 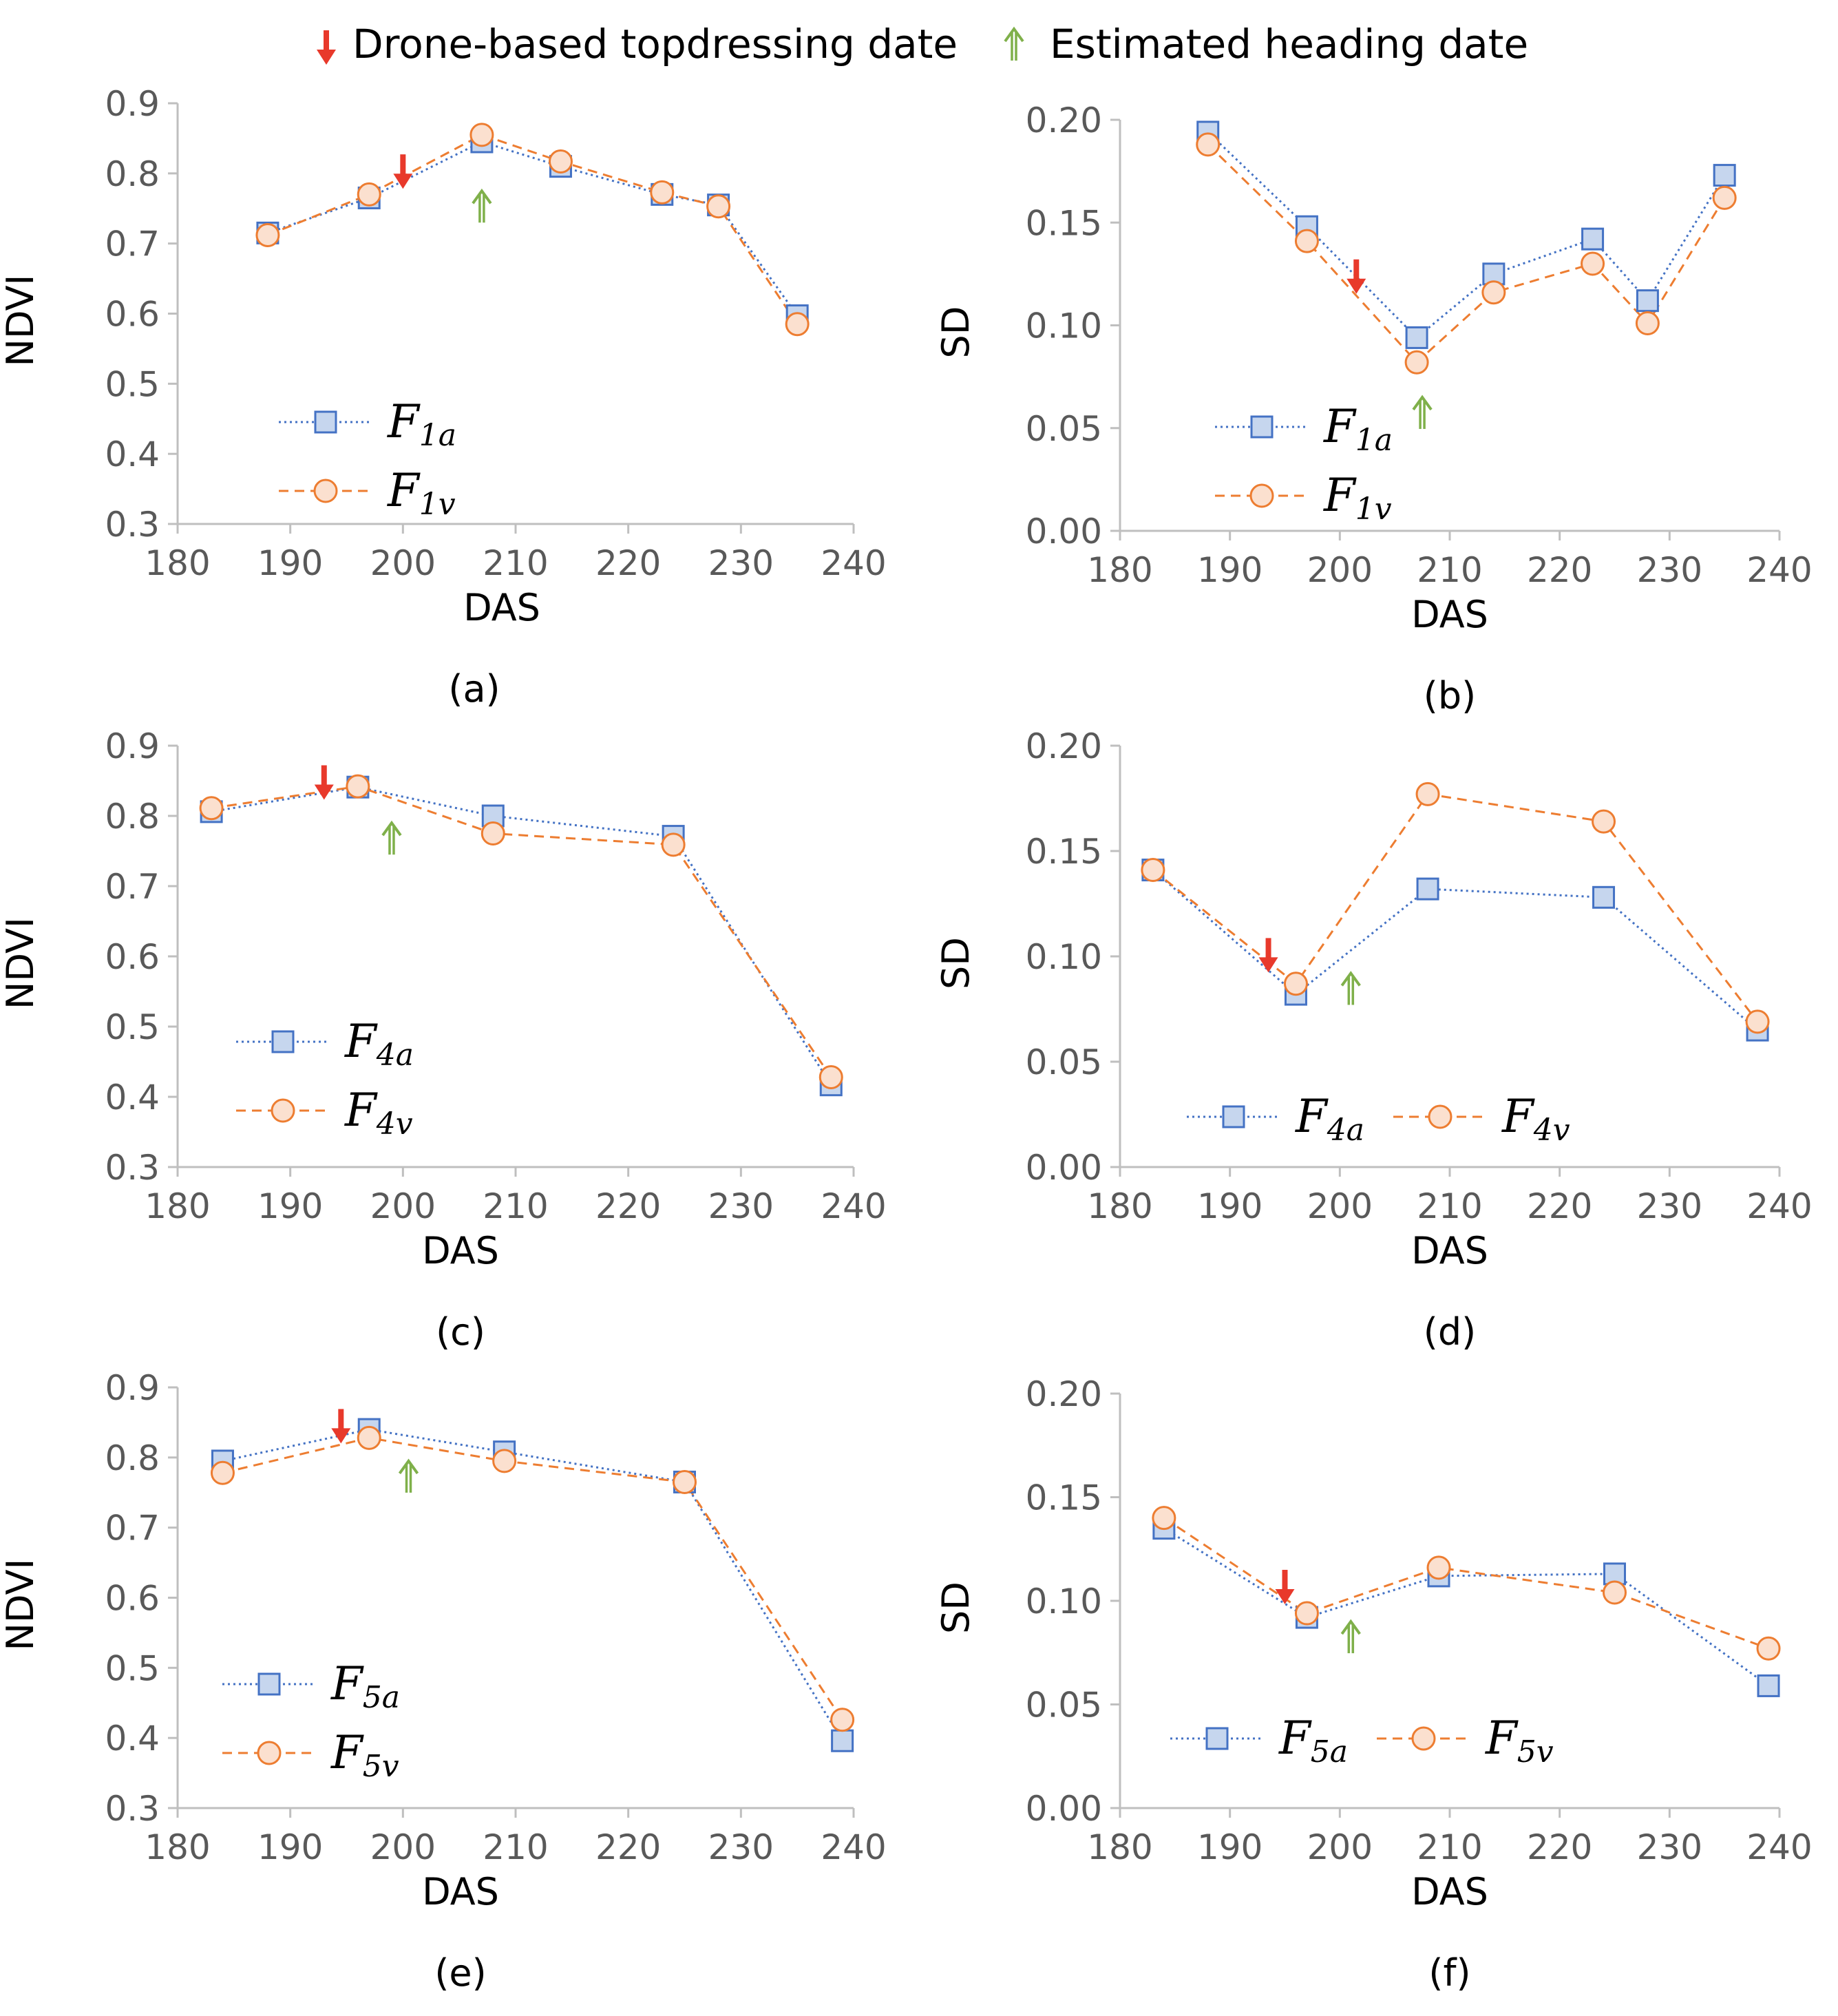 What do you see at coordinates (132, 454) in the screenshot?
I see `y-tick-label: 0.4` at bounding box center [132, 454].